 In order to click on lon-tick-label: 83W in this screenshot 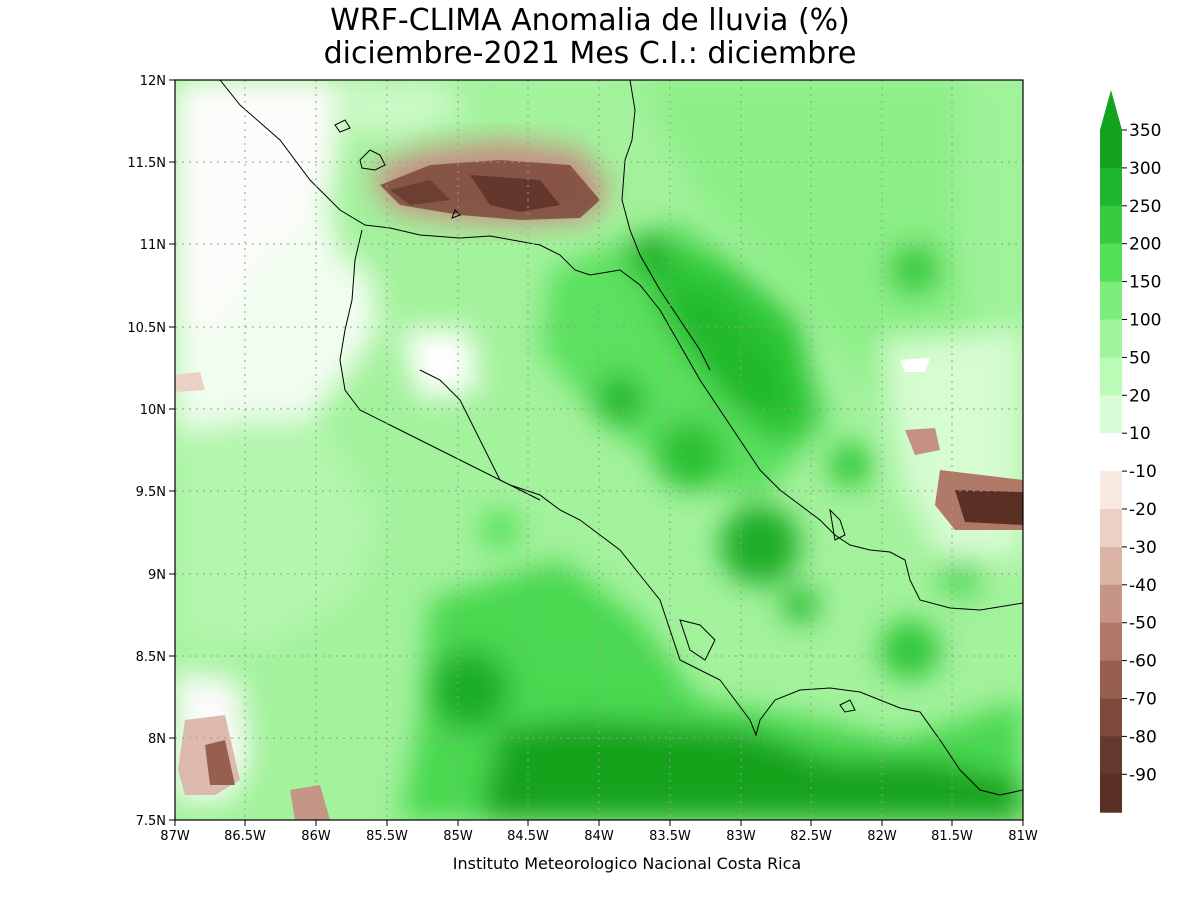, I will do `click(741, 836)`.